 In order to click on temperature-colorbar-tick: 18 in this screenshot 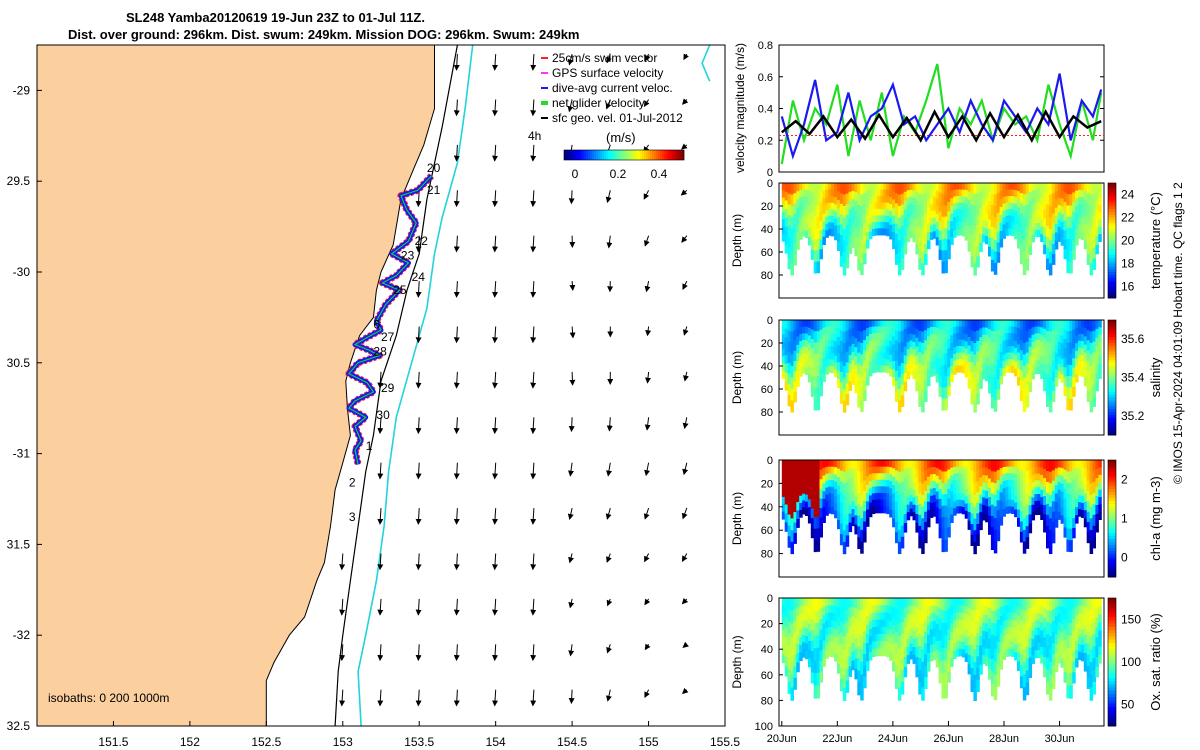, I will do `click(1128, 264)`.